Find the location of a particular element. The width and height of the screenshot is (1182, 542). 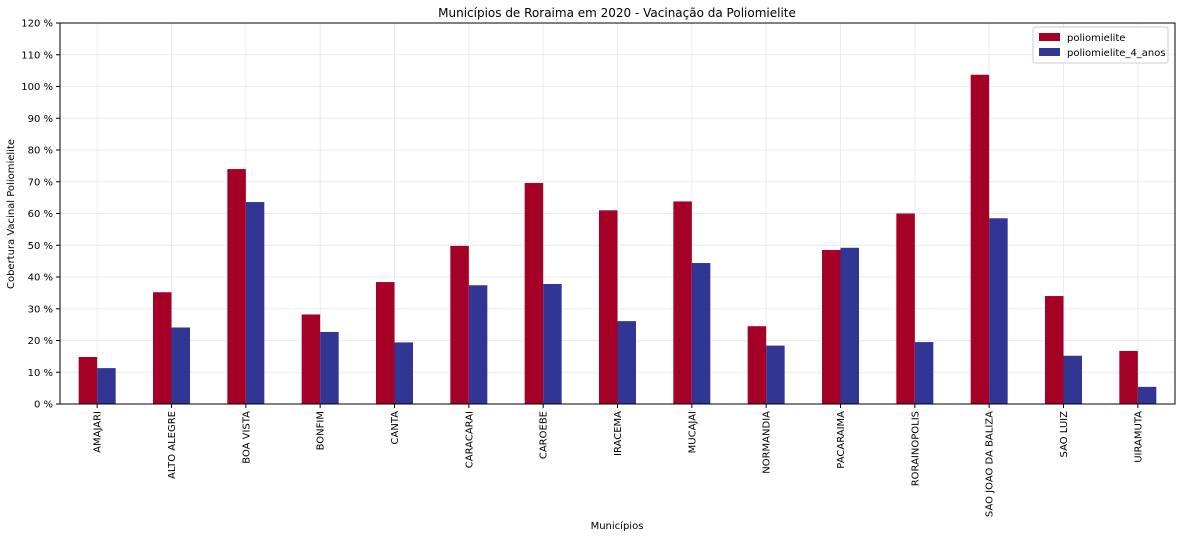

legend-label: poliomielite_4_anos is located at coordinates (1116, 53).